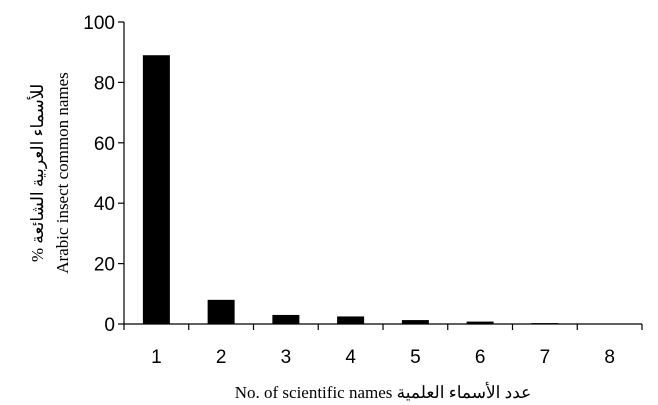 The width and height of the screenshot is (658, 405). I want to click on x-tick-label: 8, so click(609, 357).